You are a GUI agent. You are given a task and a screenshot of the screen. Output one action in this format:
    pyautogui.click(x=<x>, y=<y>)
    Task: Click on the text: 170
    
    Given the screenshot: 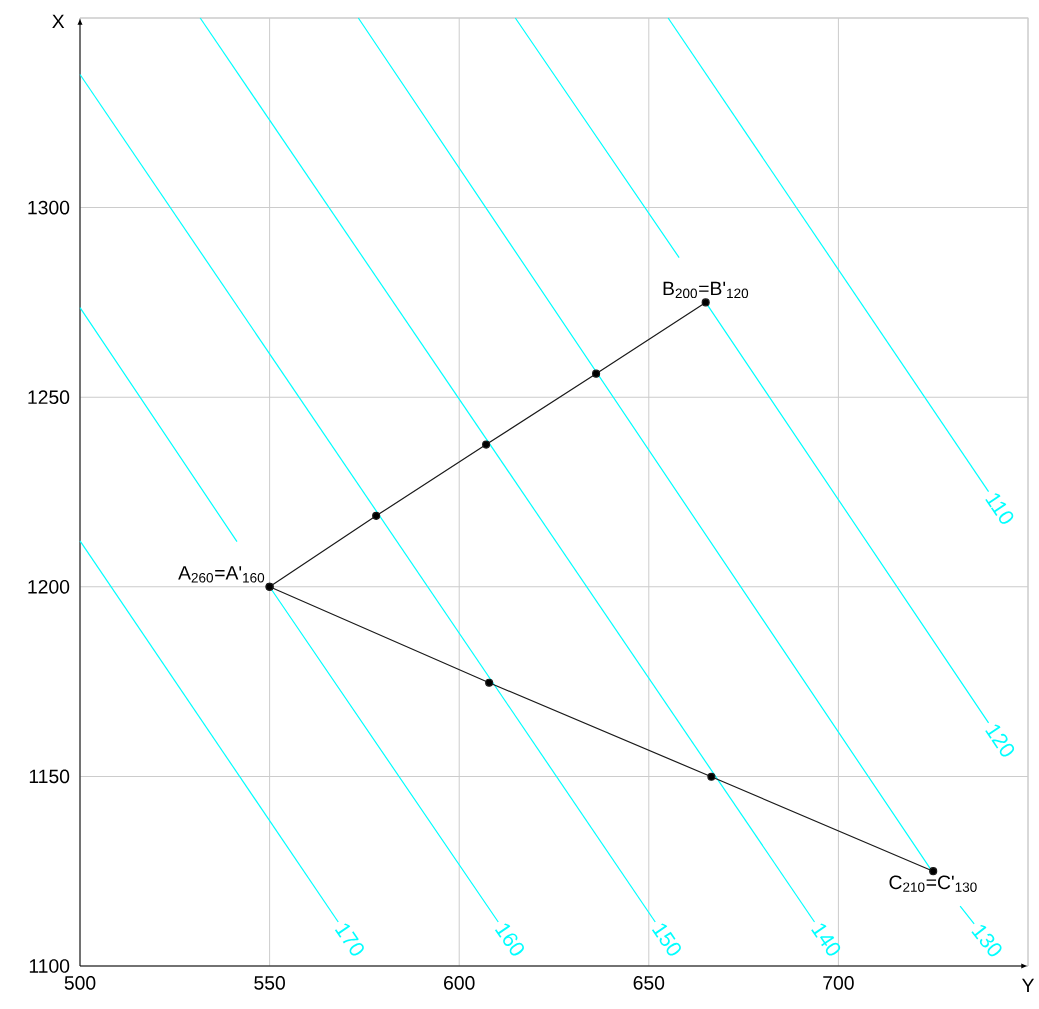 What is the action you would take?
    pyautogui.click(x=349, y=939)
    